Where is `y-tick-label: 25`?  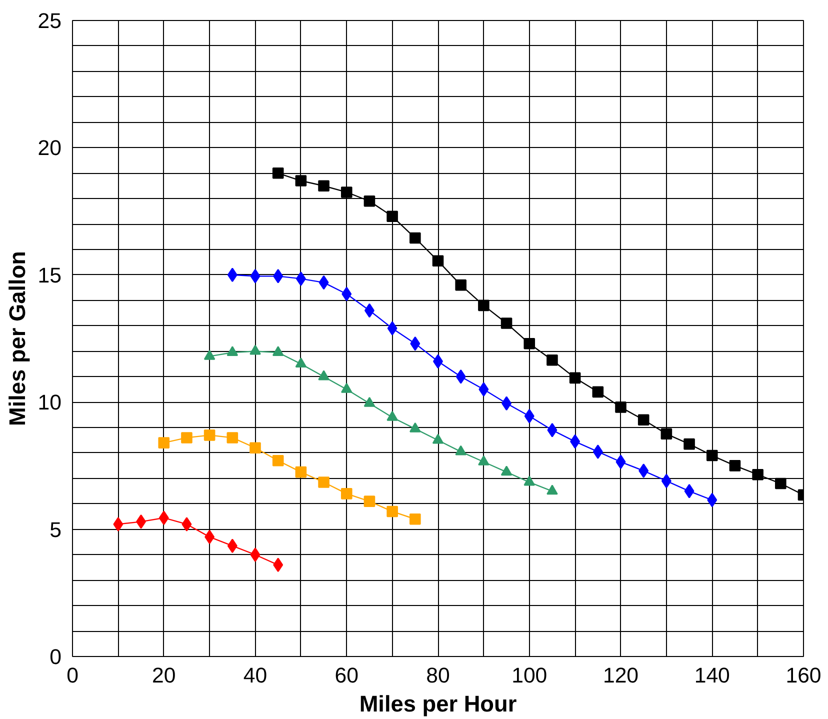
y-tick-label: 25 is located at coordinates (50, 21).